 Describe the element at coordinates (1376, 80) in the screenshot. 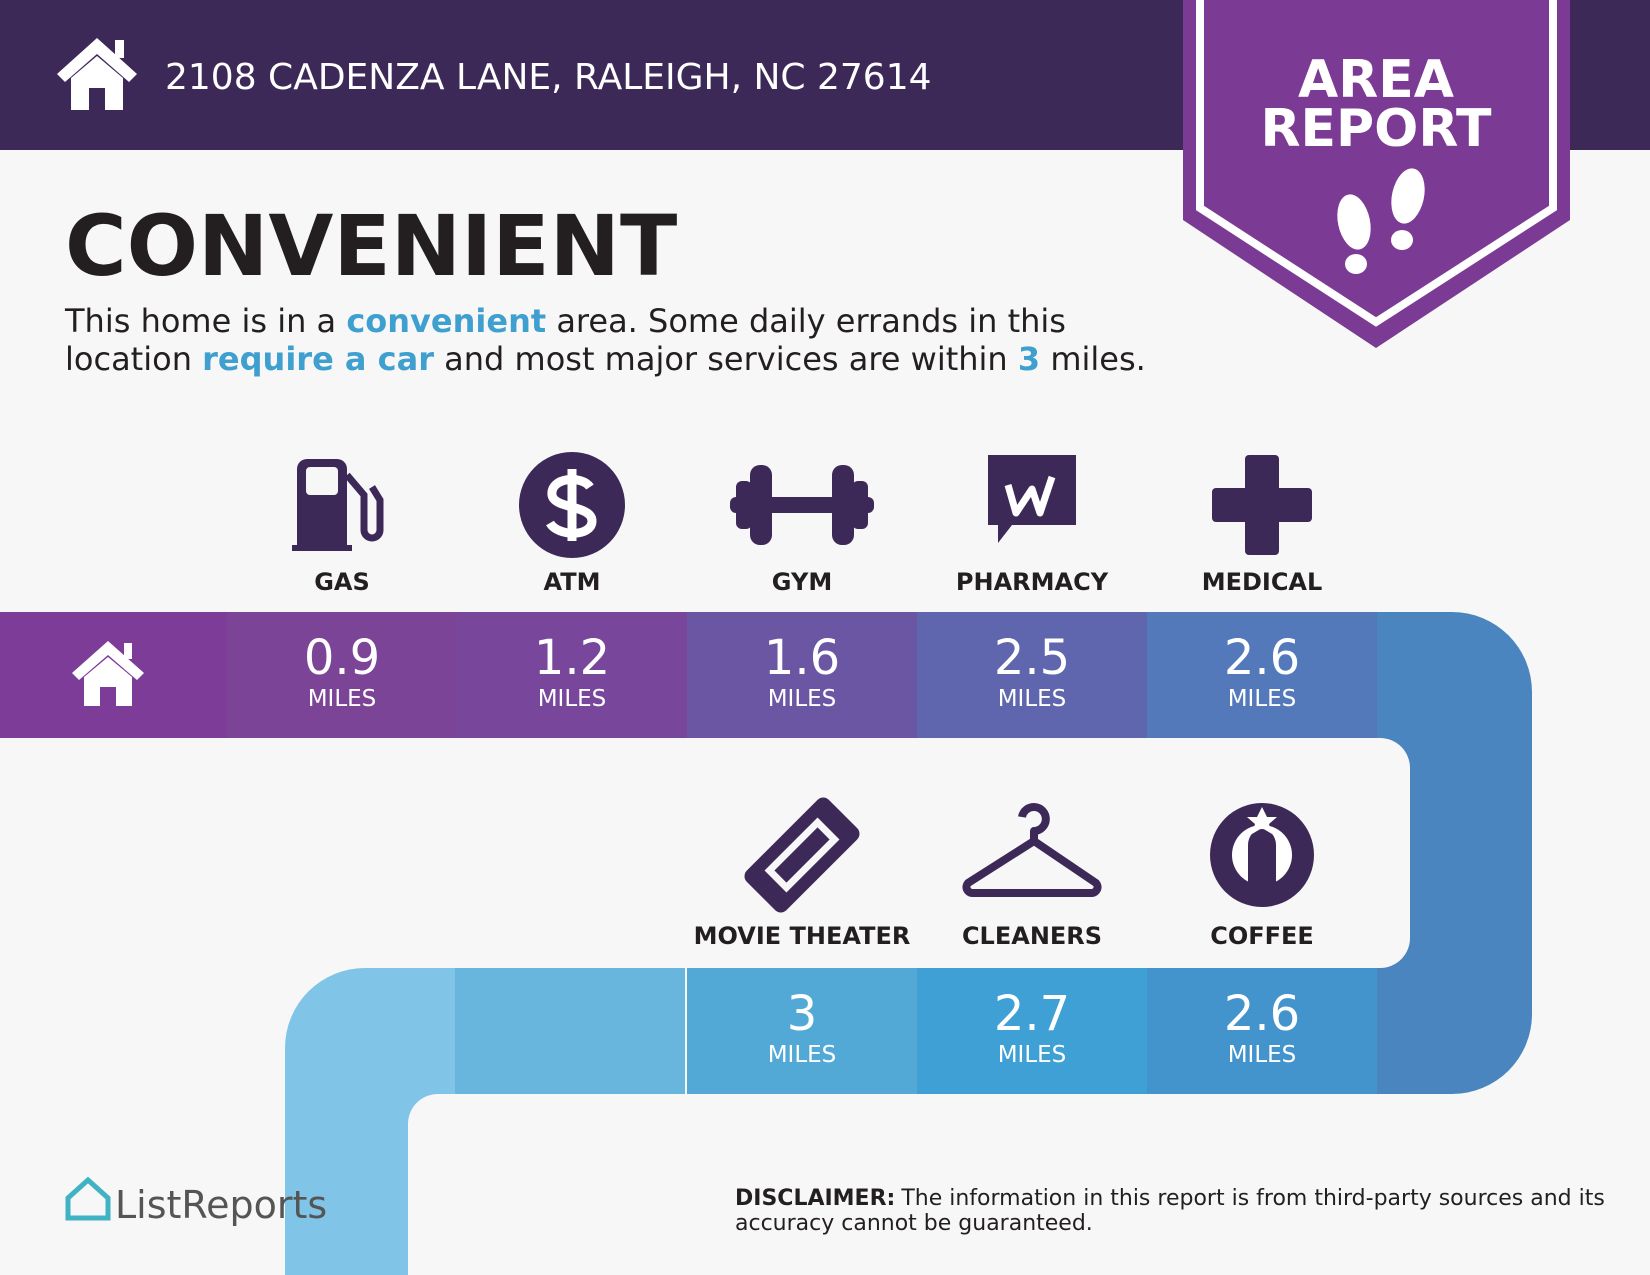

I see `badge-line: AREA` at that location.